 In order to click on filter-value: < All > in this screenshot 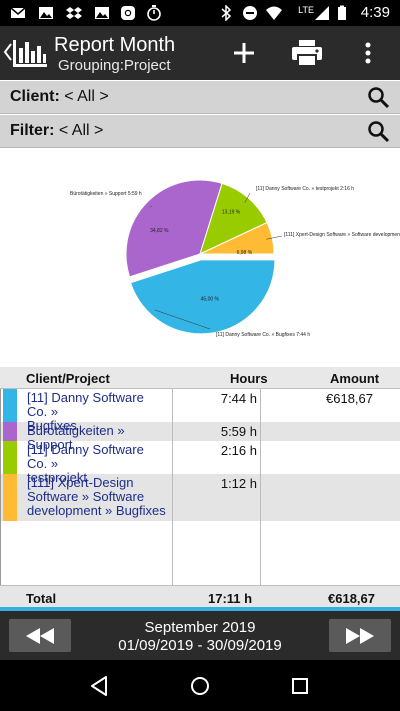, I will do `click(79, 130)`.